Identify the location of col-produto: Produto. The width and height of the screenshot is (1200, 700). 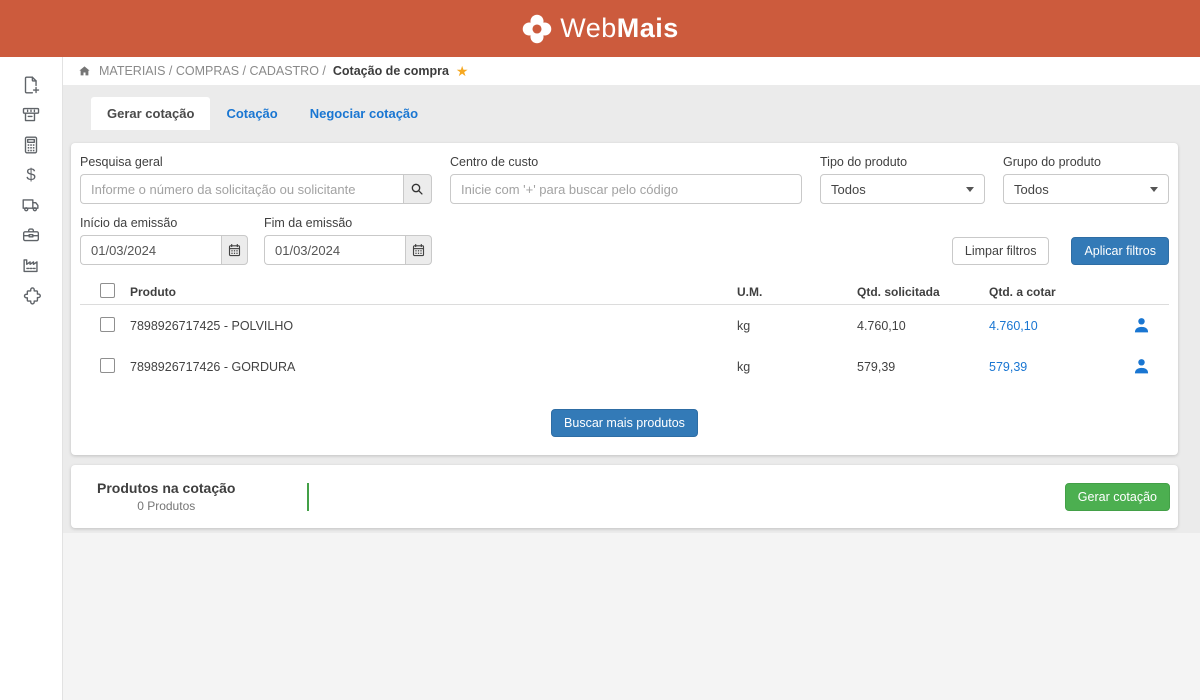
(153, 291).